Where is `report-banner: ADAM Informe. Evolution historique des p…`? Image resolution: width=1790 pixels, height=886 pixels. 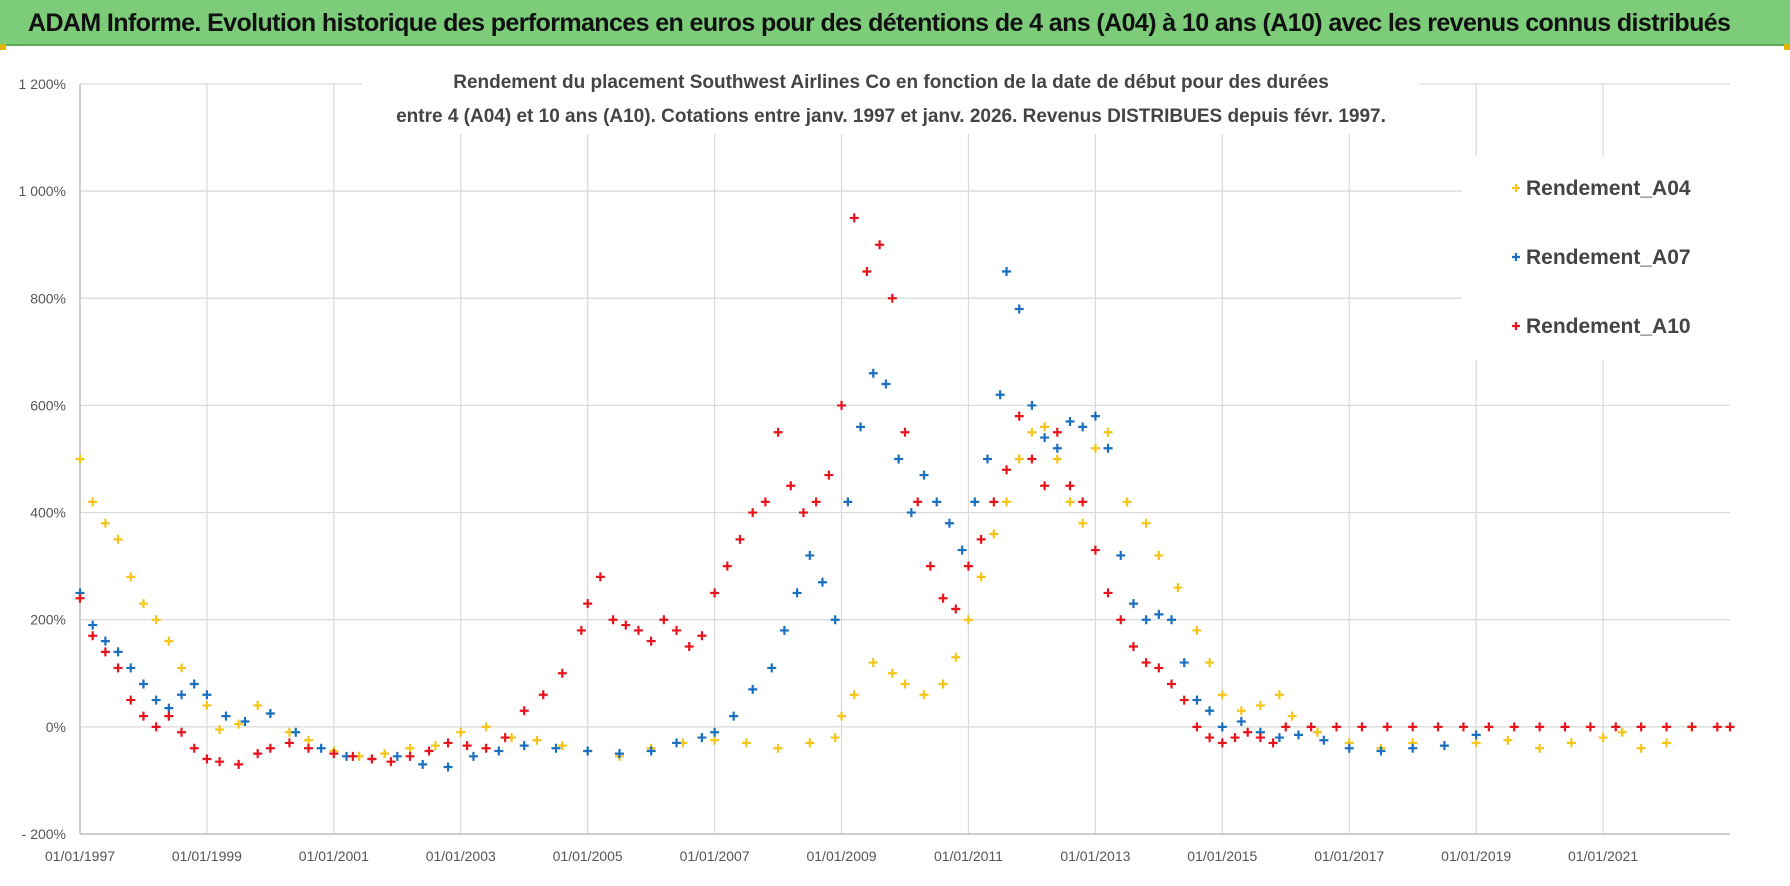
report-banner: ADAM Informe. Evolution historique des p… is located at coordinates (895, 23).